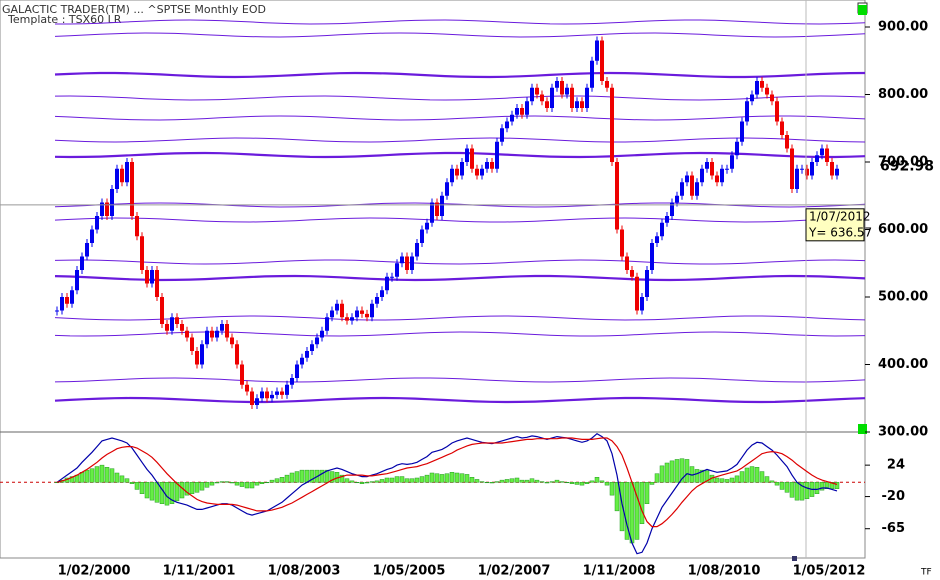 The width and height of the screenshot is (940, 580). Describe the element at coordinates (926, 573) in the screenshot. I see `tf-label: TF` at that location.